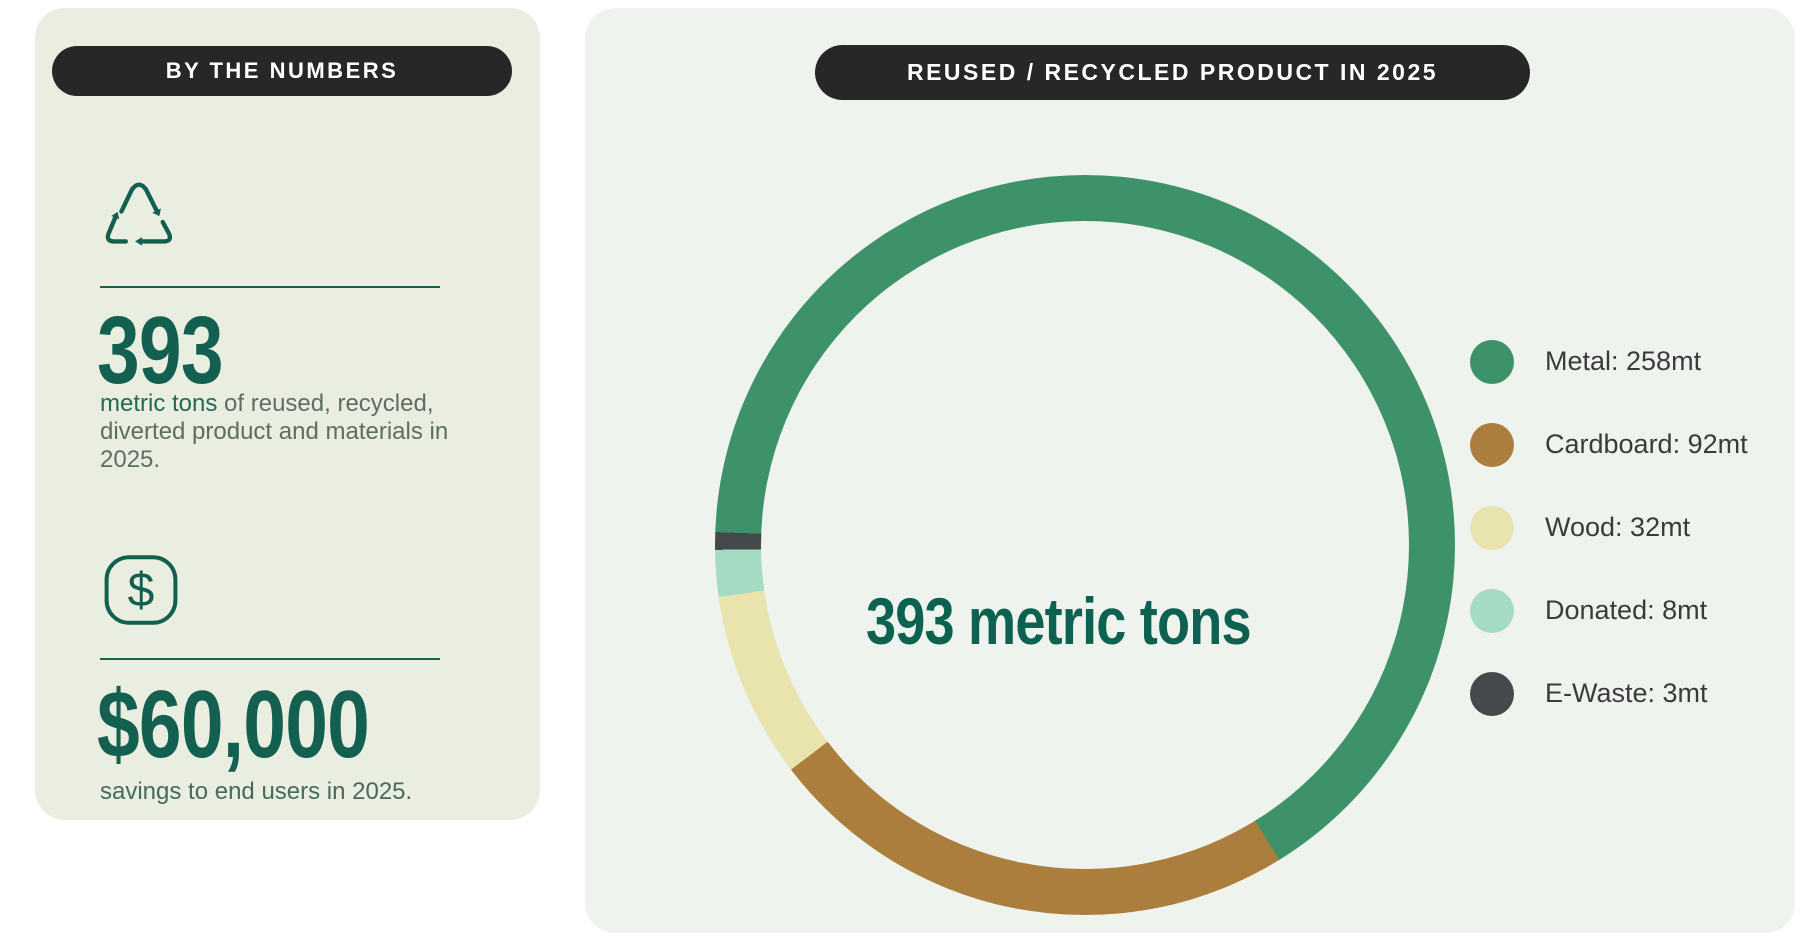  What do you see at coordinates (1646, 444) in the screenshot?
I see `legend-label: Cardboard: 92mt` at bounding box center [1646, 444].